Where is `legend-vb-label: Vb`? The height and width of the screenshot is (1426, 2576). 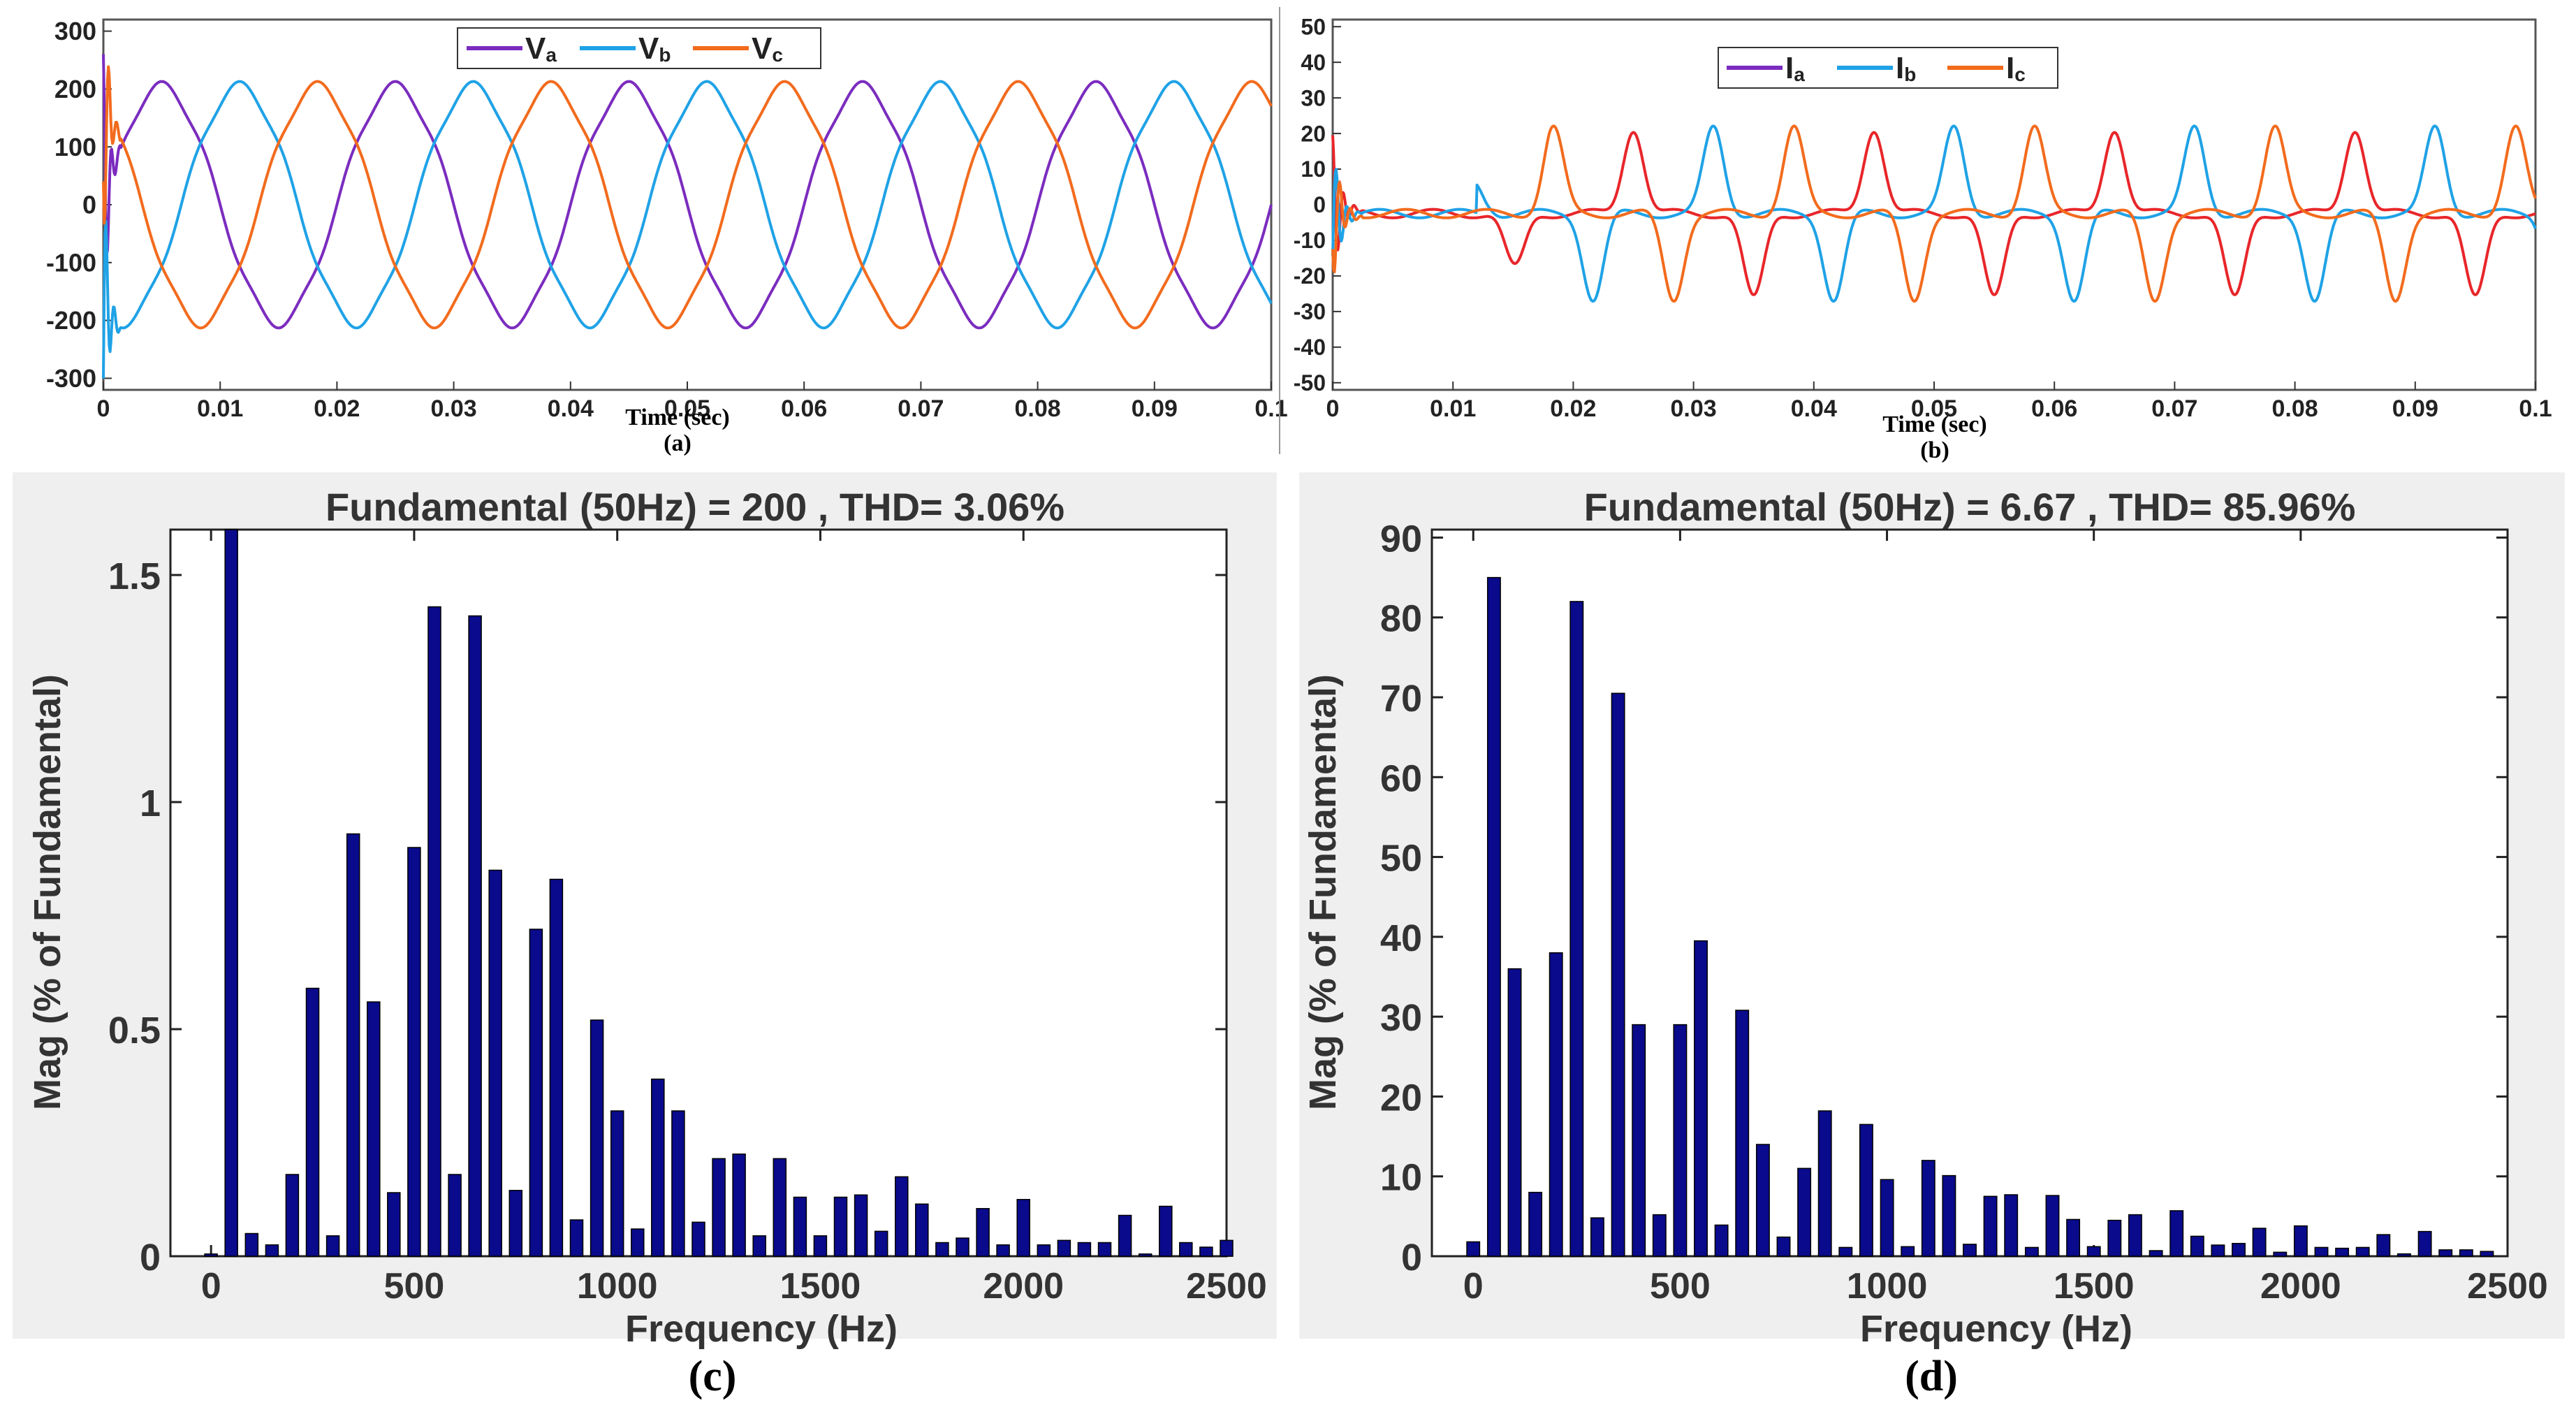
legend-vb-label: Vb is located at coordinates (654, 48).